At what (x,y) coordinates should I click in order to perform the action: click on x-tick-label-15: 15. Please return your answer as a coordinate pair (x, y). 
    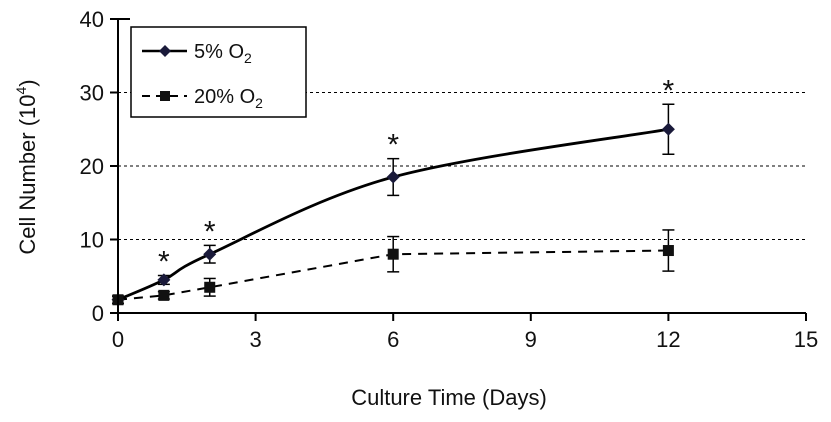
    Looking at the image, I should click on (806, 339).